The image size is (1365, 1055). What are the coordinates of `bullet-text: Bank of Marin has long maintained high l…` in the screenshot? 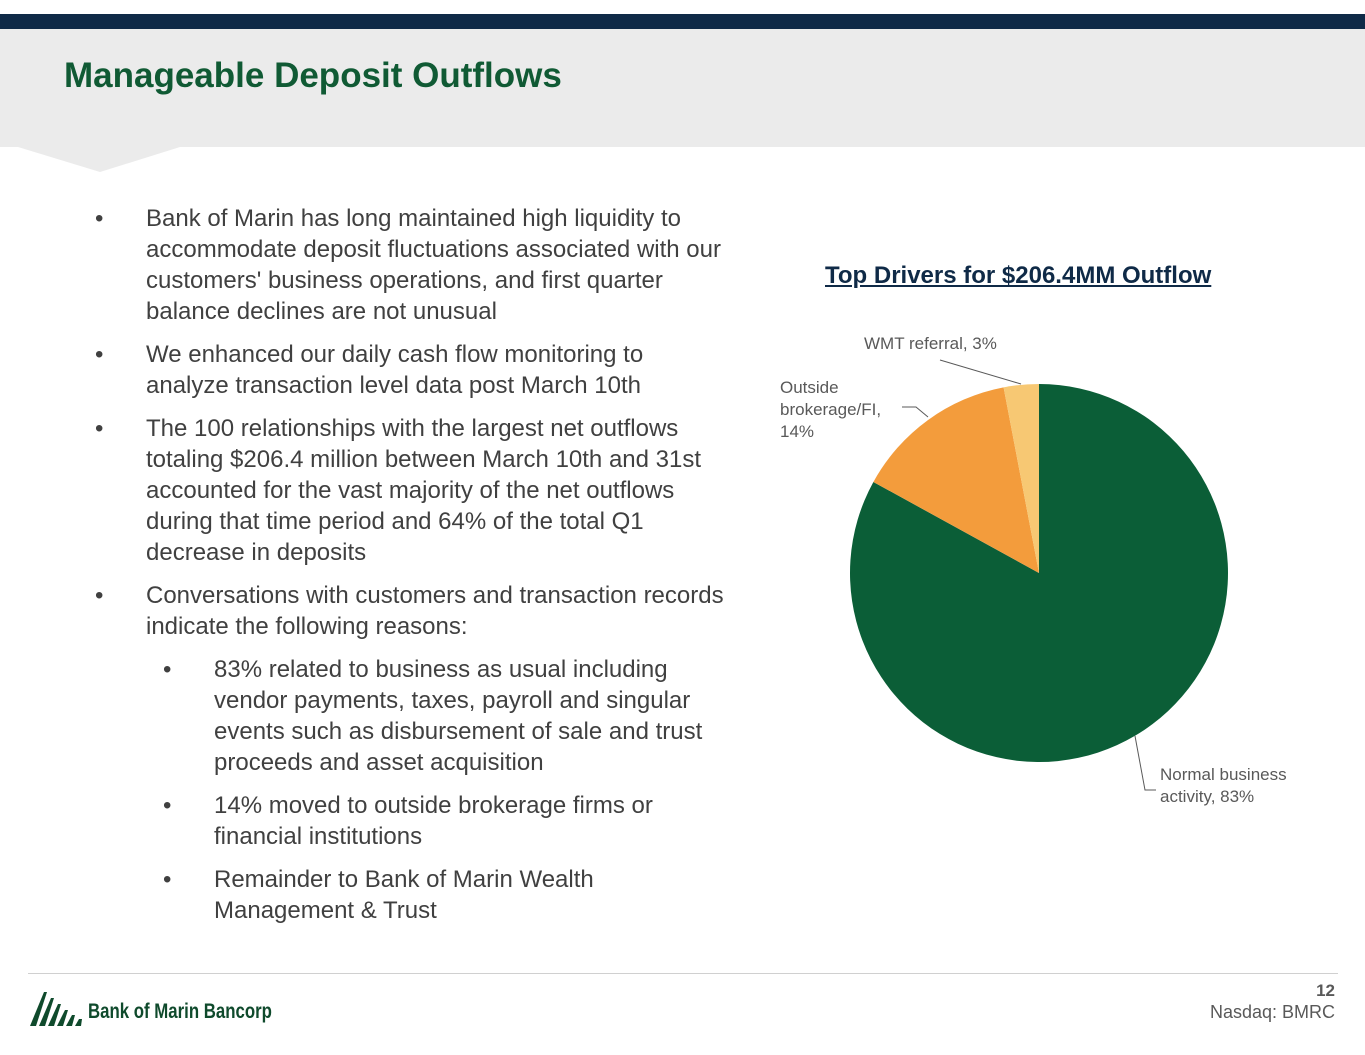 It's located at (433, 265).